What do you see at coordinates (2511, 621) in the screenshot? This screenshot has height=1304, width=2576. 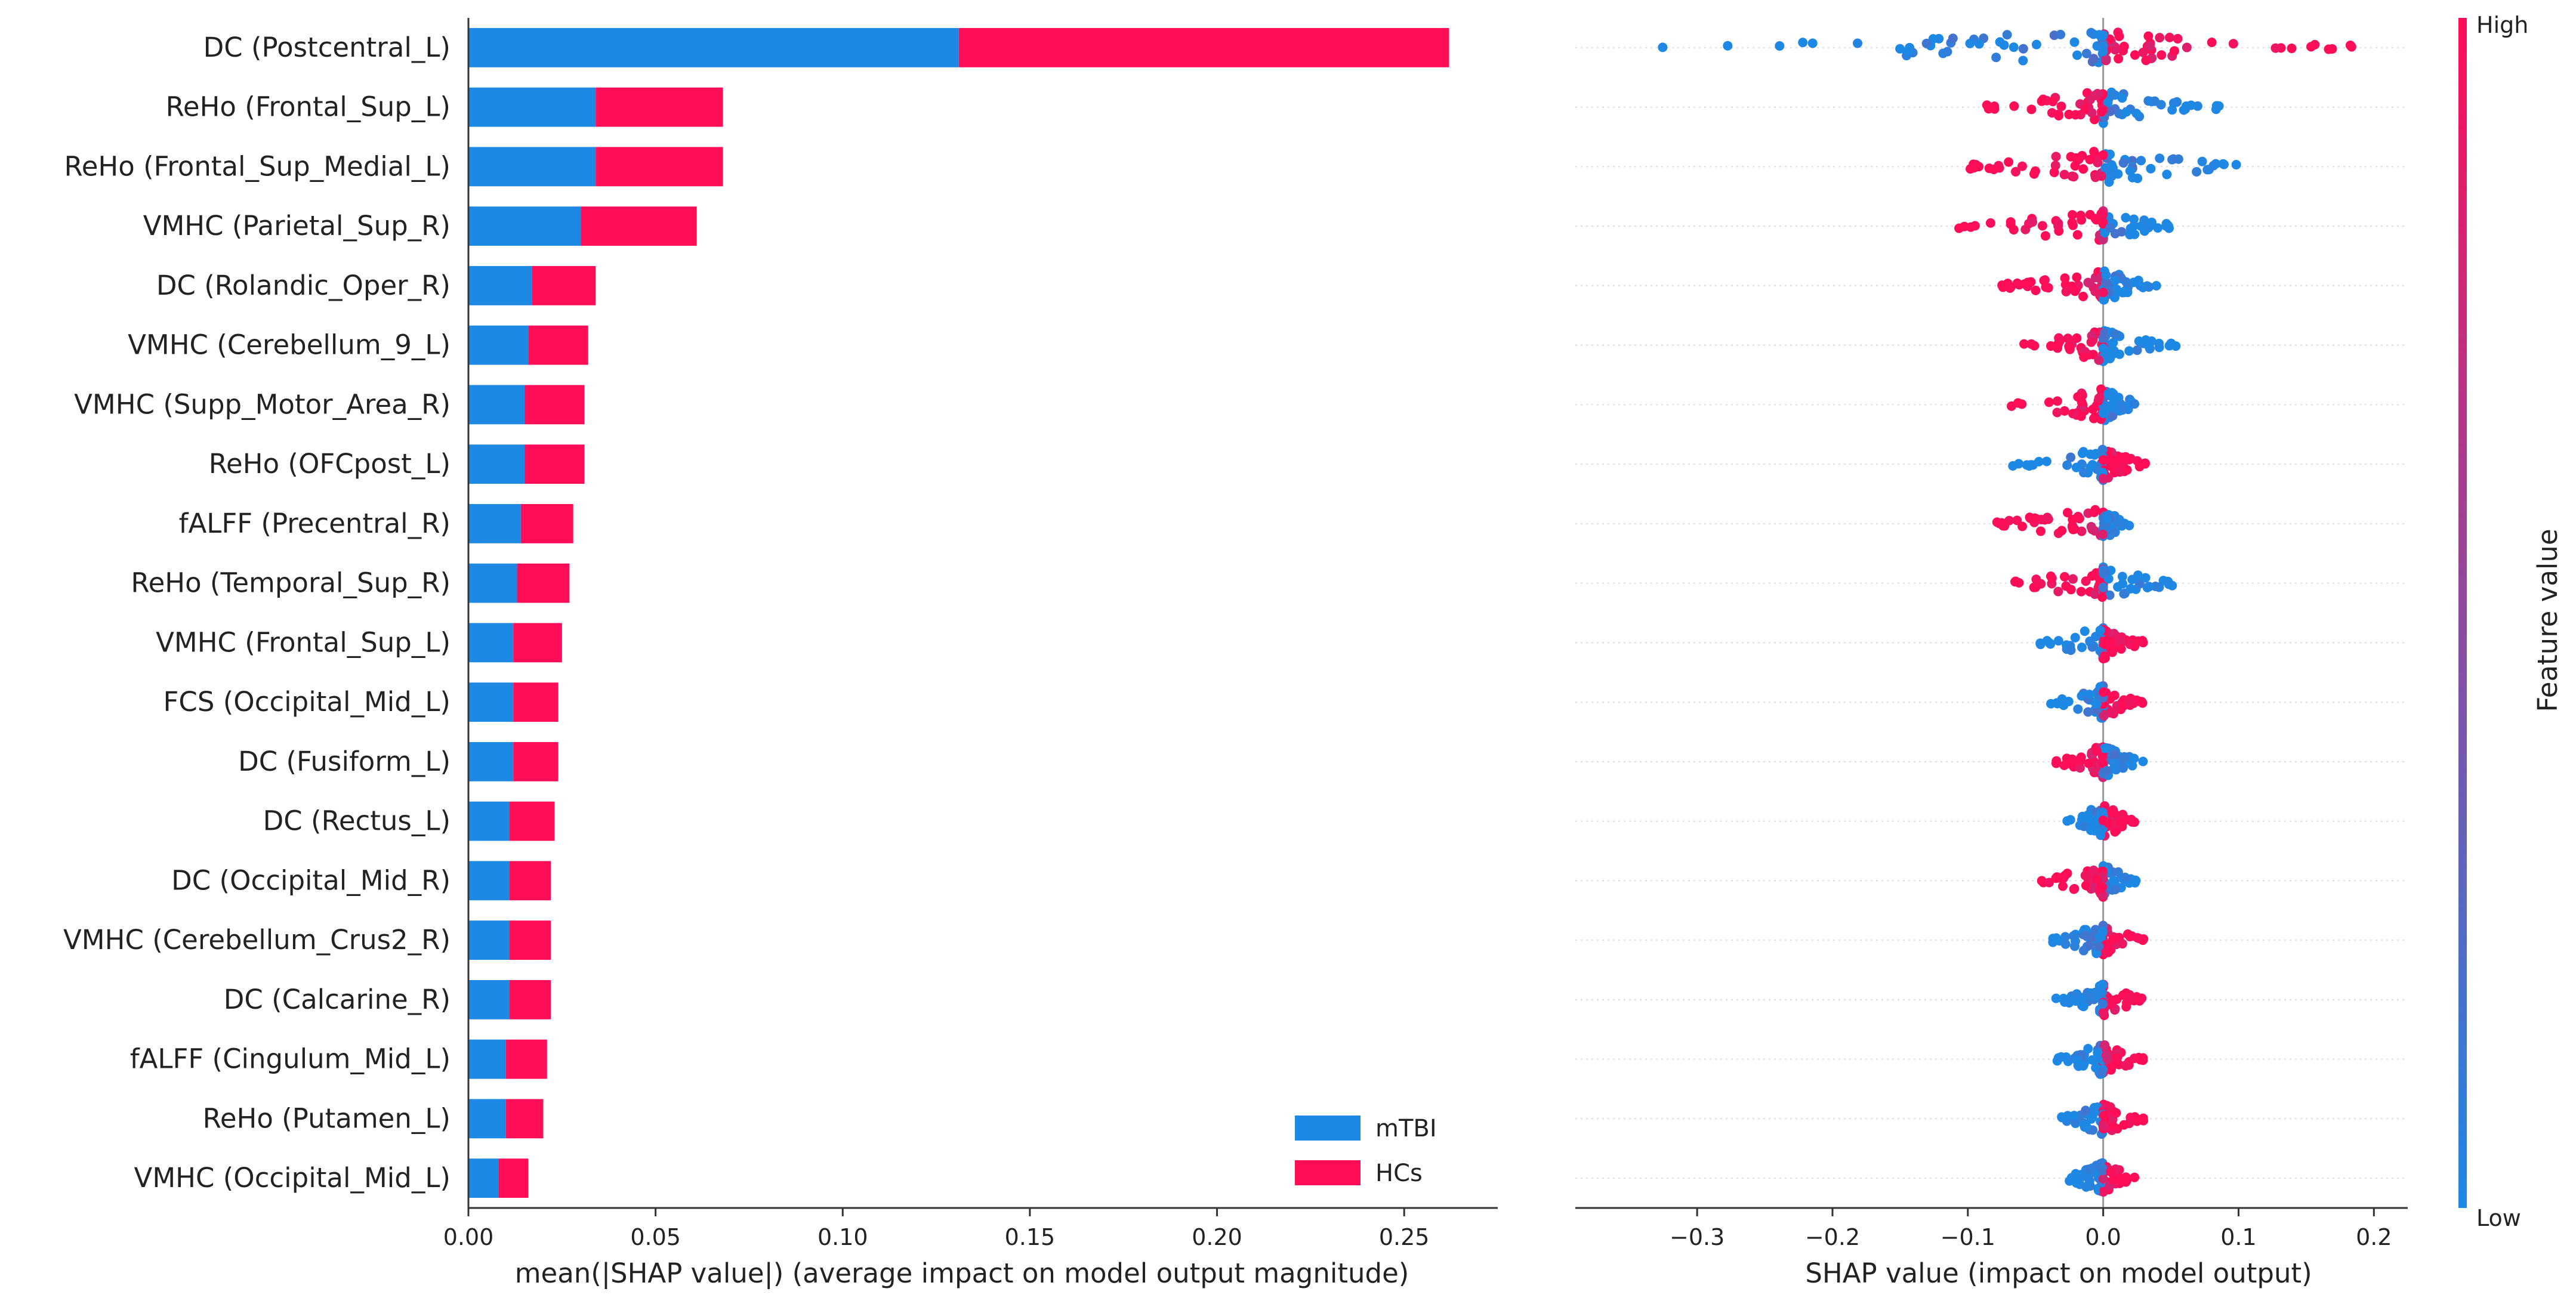 I see `colorbar: High Low Feature value` at bounding box center [2511, 621].